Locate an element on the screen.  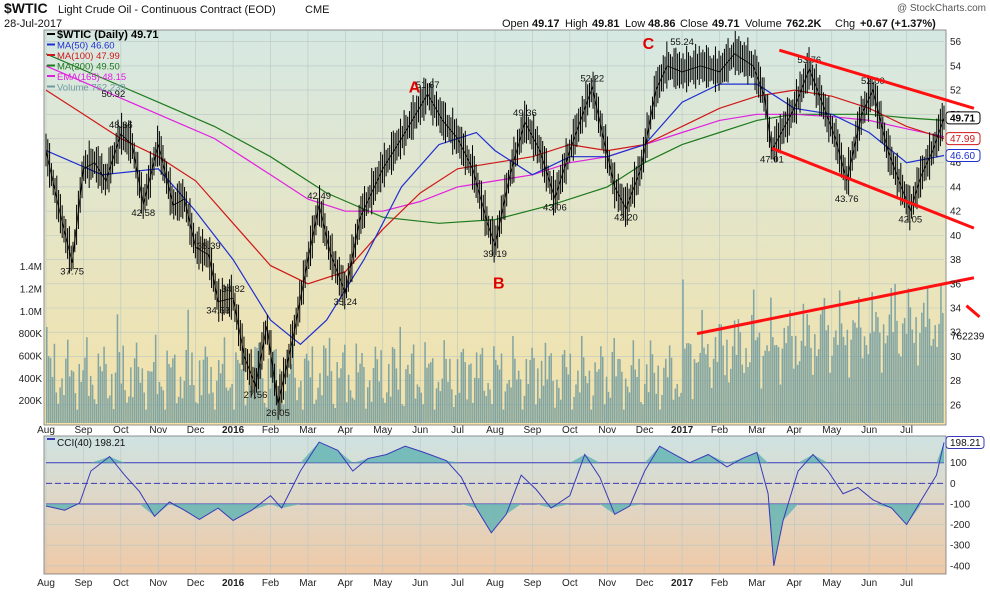
cci-tick-label: 0 is located at coordinates (953, 484).